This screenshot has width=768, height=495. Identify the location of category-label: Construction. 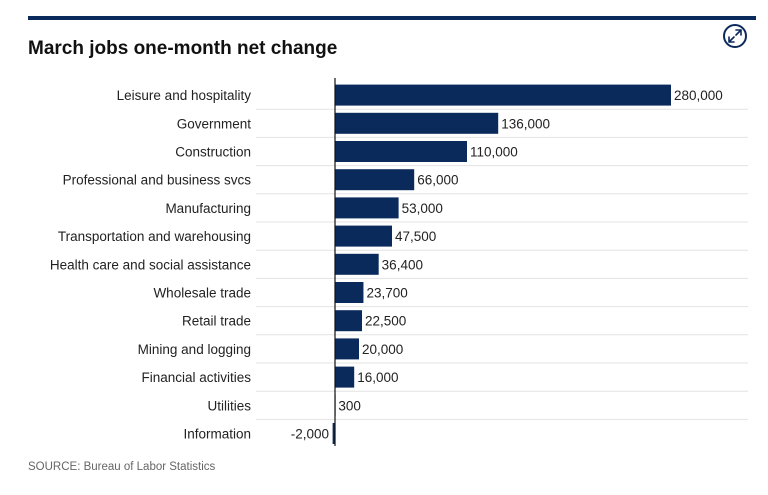
(213, 152).